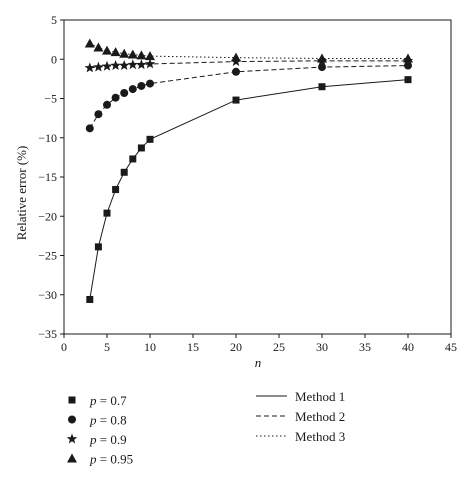 This screenshot has width=474, height=481. Describe the element at coordinates (47, 256) in the screenshot. I see `y-tick-label: −25` at that location.